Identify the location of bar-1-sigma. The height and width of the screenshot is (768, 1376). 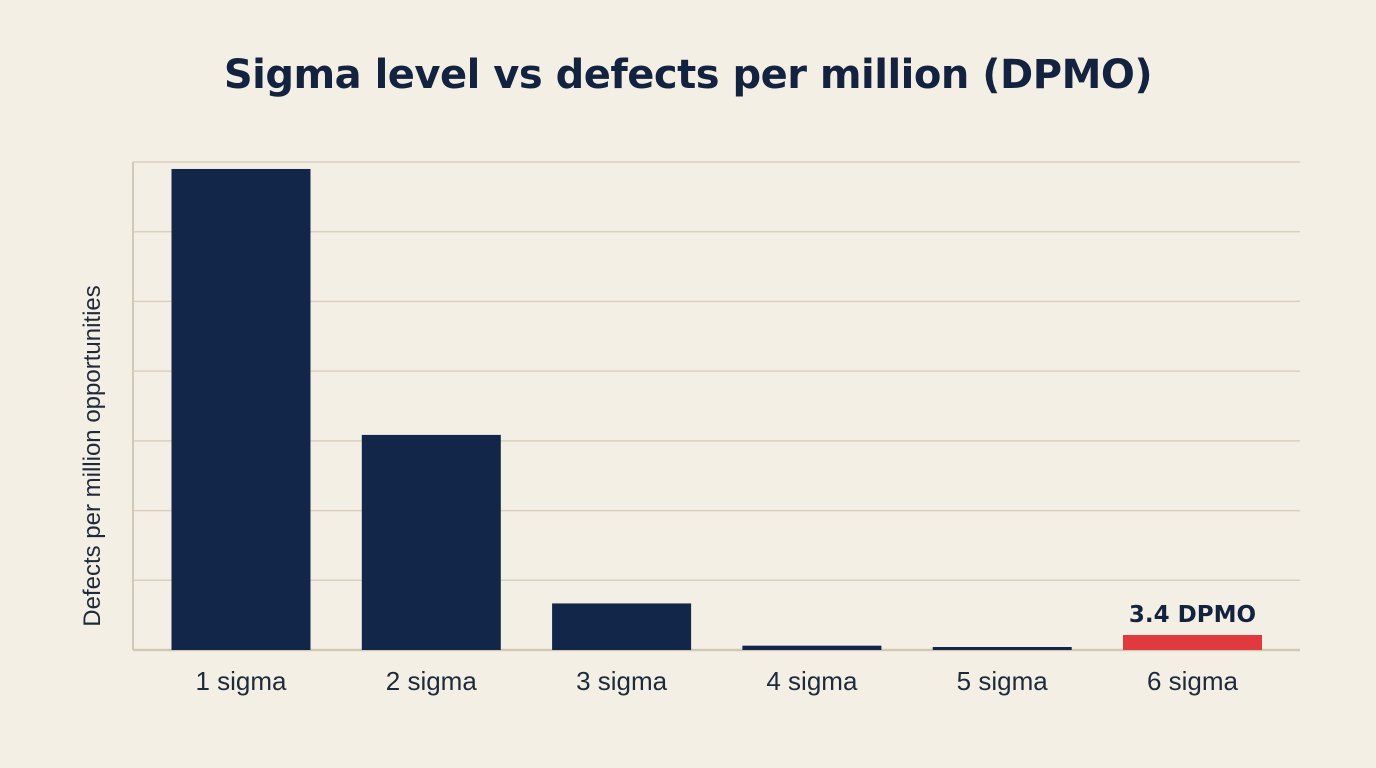
(241, 409).